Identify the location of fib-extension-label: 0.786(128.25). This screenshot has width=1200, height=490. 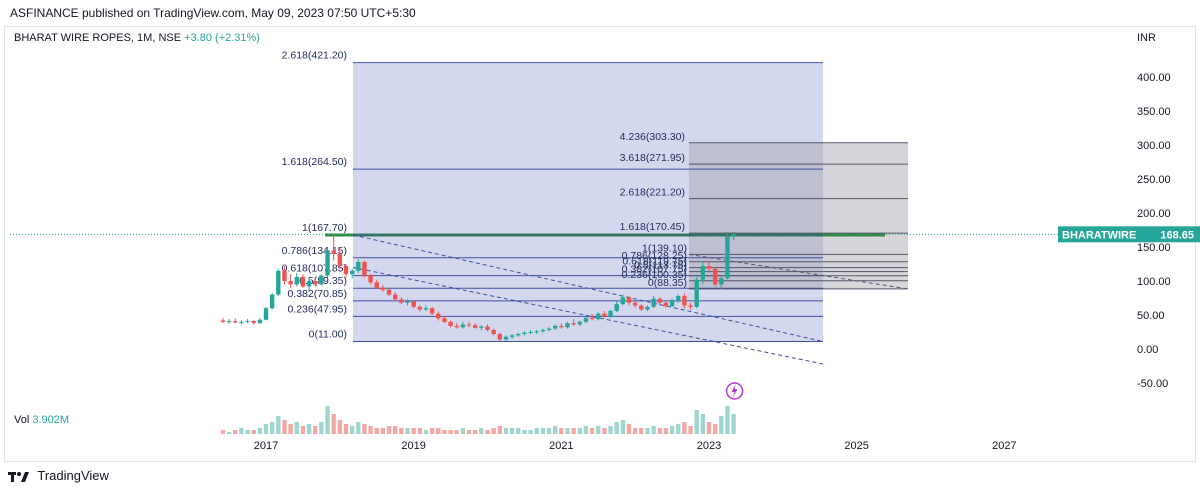
(654, 256).